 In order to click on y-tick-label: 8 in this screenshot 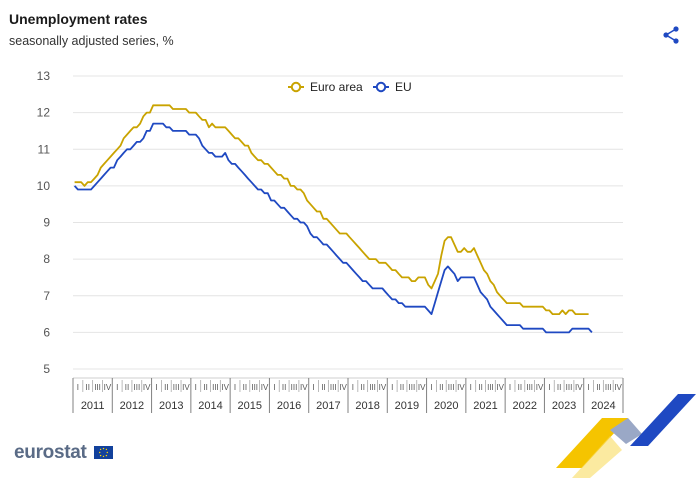, I will do `click(46, 259)`.